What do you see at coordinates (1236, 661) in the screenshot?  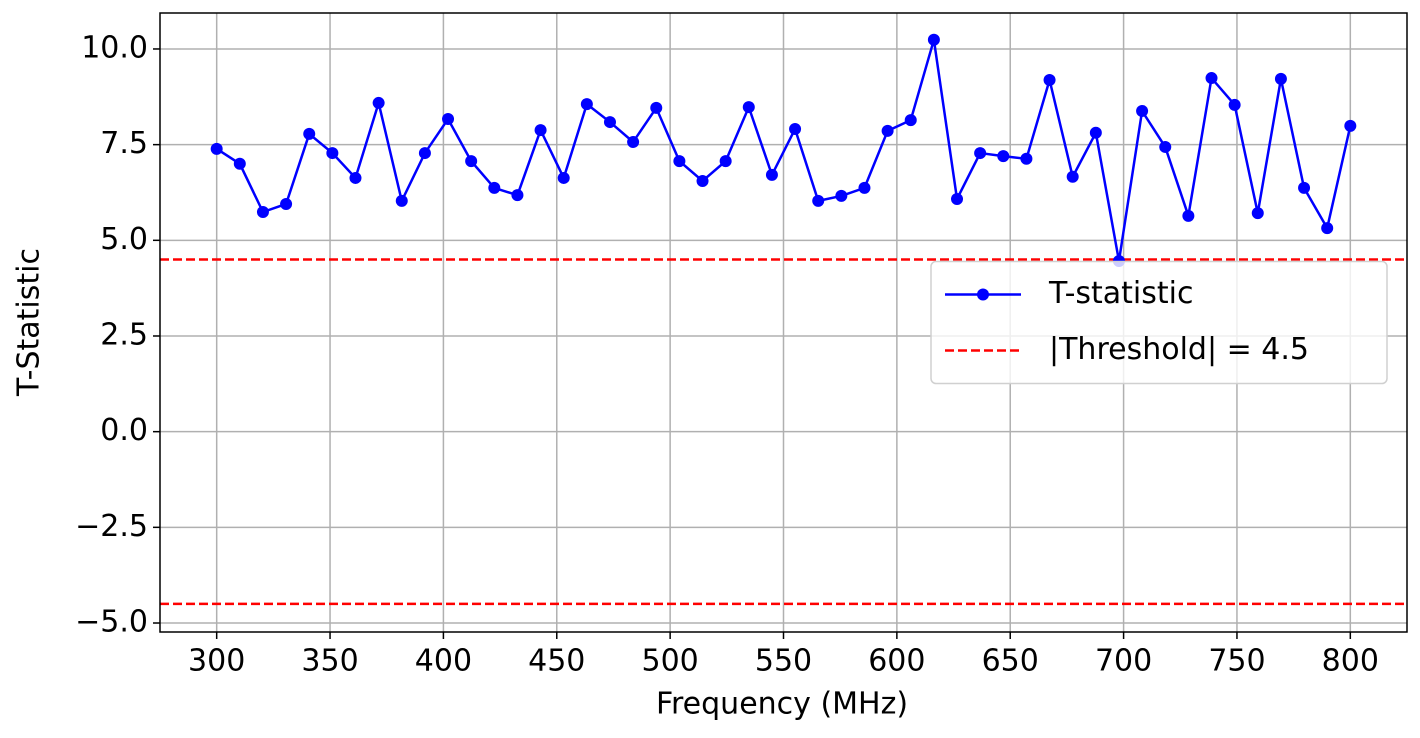 I see `x-tick-label: 750` at bounding box center [1236, 661].